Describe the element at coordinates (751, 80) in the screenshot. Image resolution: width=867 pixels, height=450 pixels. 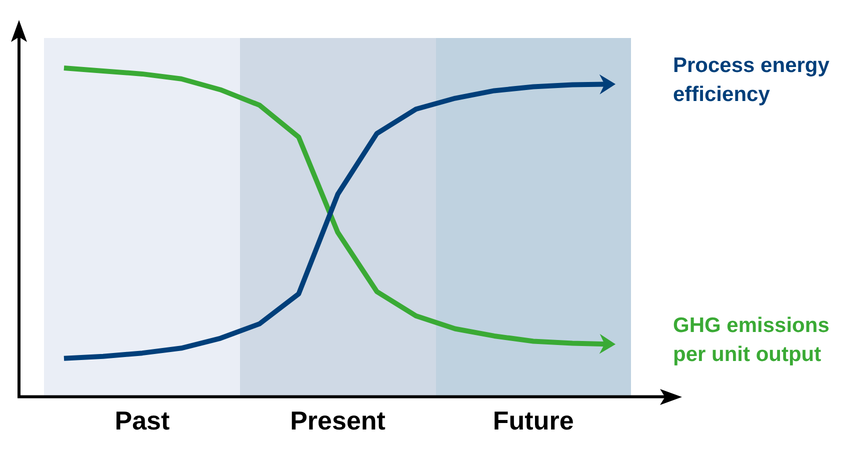
I see `text: Process energy efficiency` at that location.